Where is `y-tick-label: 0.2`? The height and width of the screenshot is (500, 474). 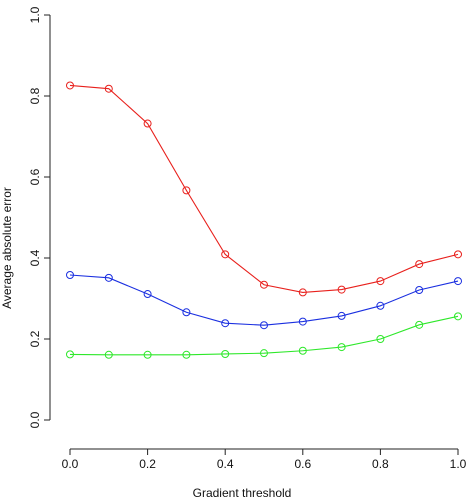 y-tick-label: 0.2 is located at coordinates (35, 338).